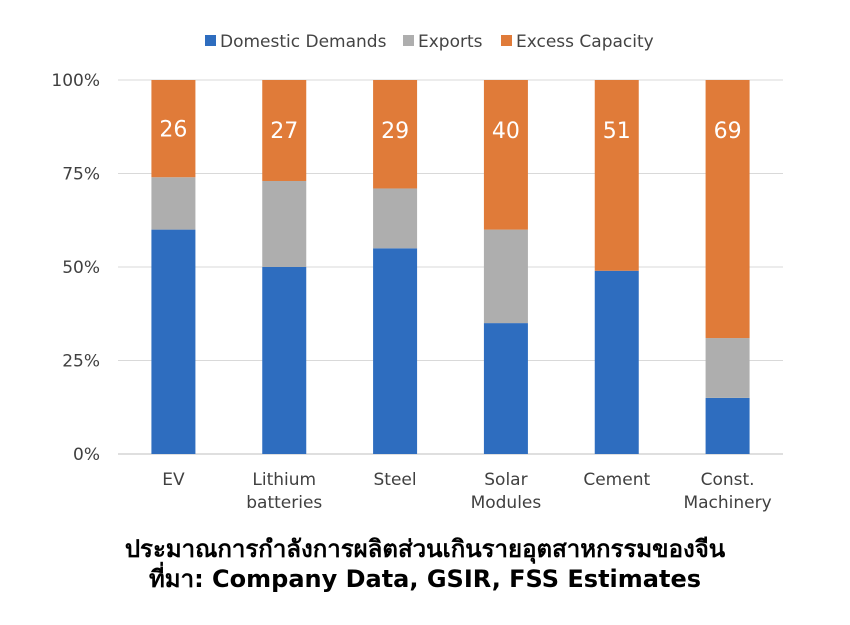  Describe the element at coordinates (81, 268) in the screenshot. I see `y-tick-label: 50%` at that location.